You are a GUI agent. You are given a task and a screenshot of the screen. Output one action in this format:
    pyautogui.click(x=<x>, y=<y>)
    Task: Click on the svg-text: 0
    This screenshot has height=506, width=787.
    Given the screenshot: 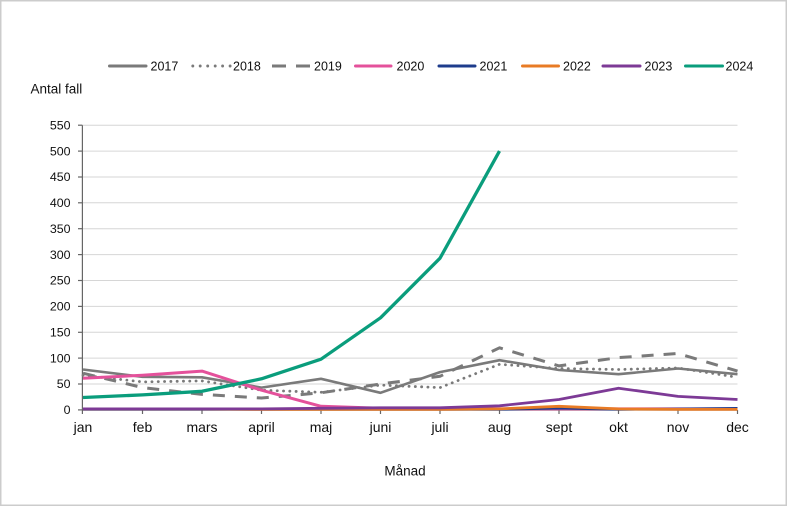 What is the action you would take?
    pyautogui.click(x=67, y=410)
    